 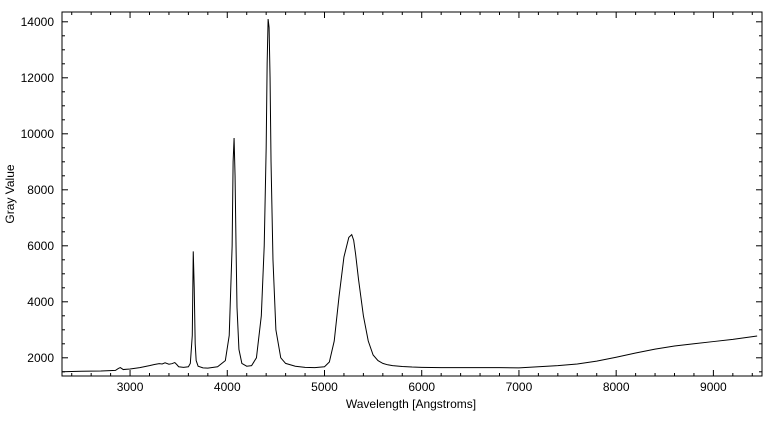 What do you see at coordinates (130, 387) in the screenshot?
I see `x-tick-label: 3000` at bounding box center [130, 387].